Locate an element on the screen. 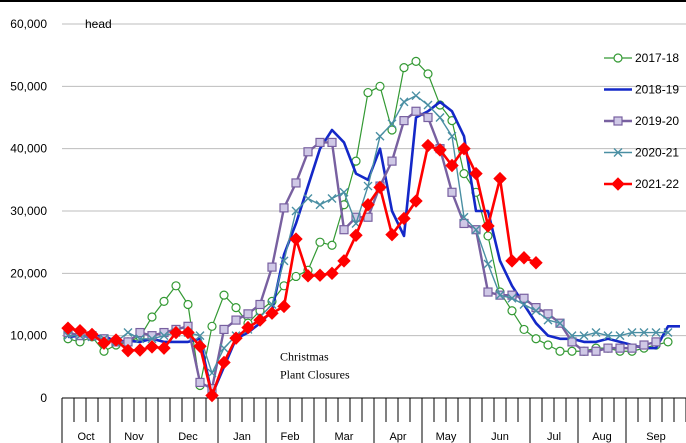 The height and width of the screenshot is (443, 686). month-label: Dec is located at coordinates (188, 437).